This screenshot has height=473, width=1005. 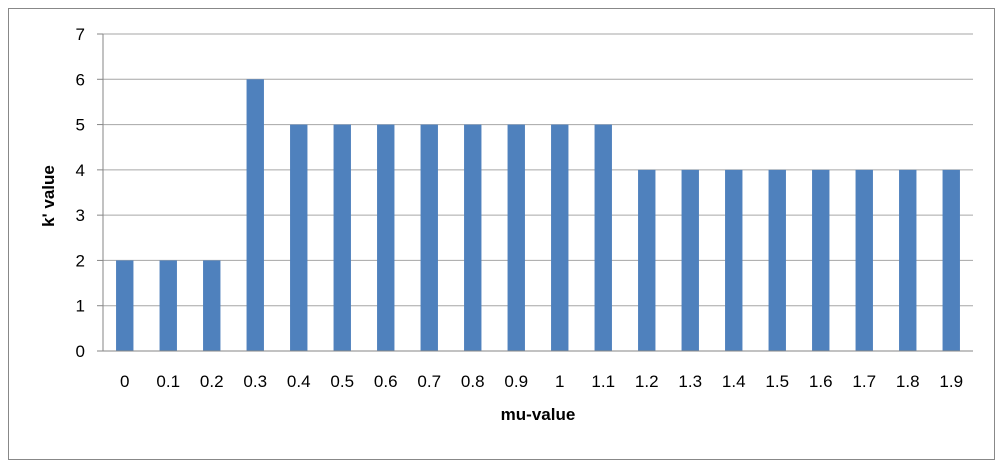 I want to click on x-tick-label: 1.3, so click(x=690, y=381).